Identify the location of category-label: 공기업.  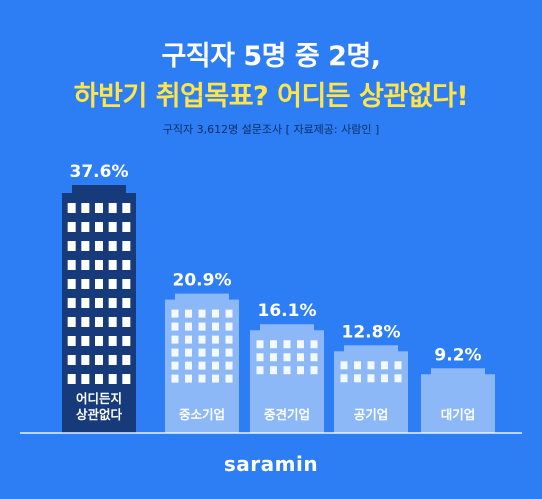
(371, 414).